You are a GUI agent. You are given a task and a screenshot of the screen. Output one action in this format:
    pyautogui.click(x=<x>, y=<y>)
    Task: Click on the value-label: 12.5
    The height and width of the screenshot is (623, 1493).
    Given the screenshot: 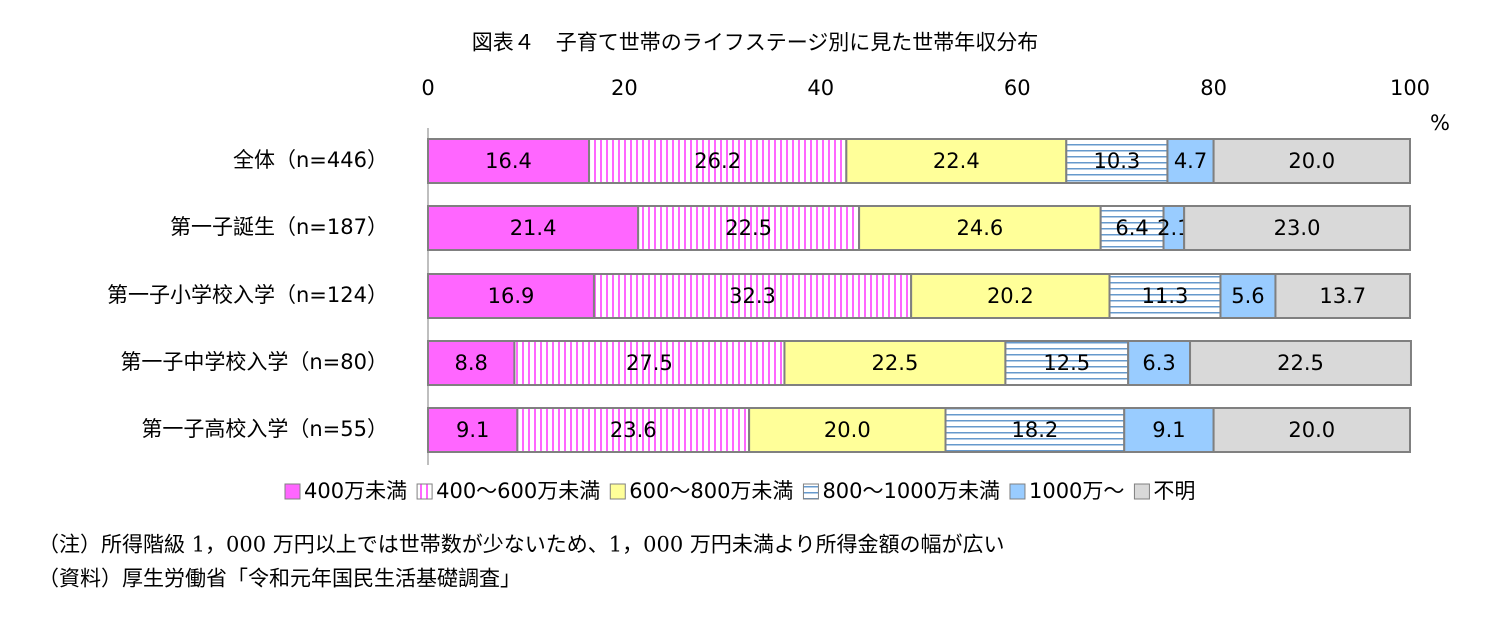 What is the action you would take?
    pyautogui.click(x=1066, y=363)
    